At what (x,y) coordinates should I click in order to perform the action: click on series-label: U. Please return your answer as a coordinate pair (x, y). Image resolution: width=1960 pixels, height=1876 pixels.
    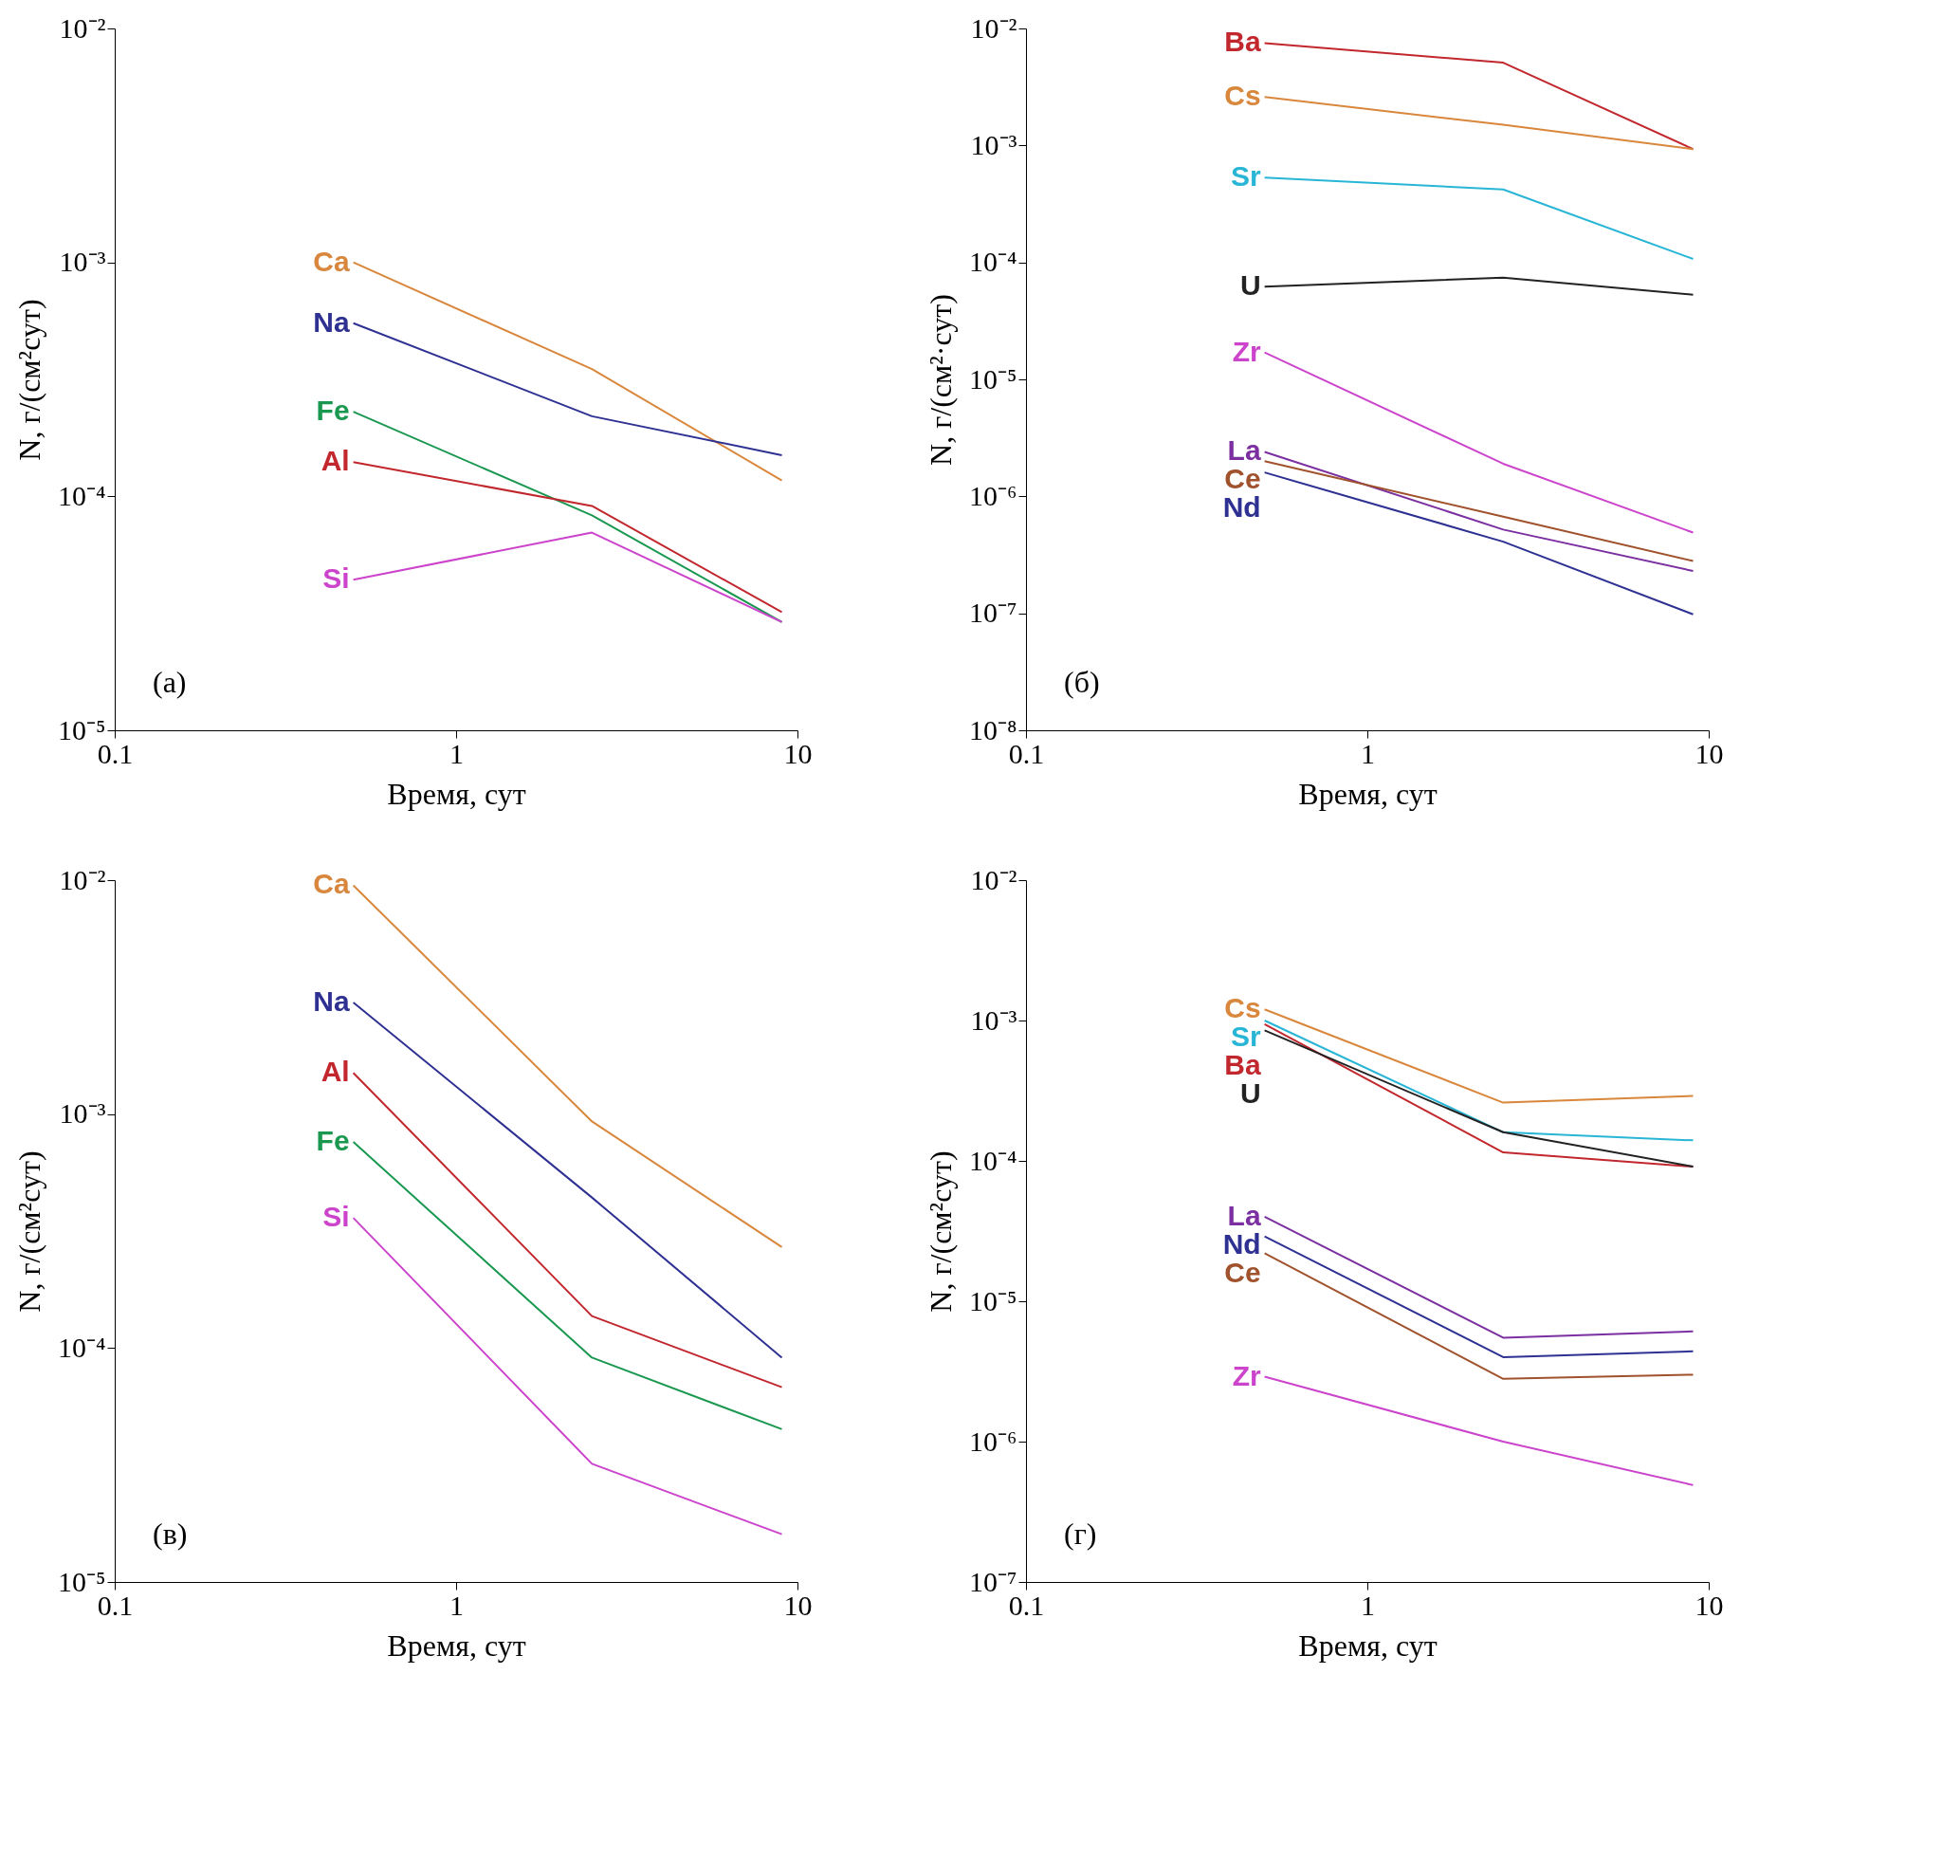
    Looking at the image, I should click on (1250, 285).